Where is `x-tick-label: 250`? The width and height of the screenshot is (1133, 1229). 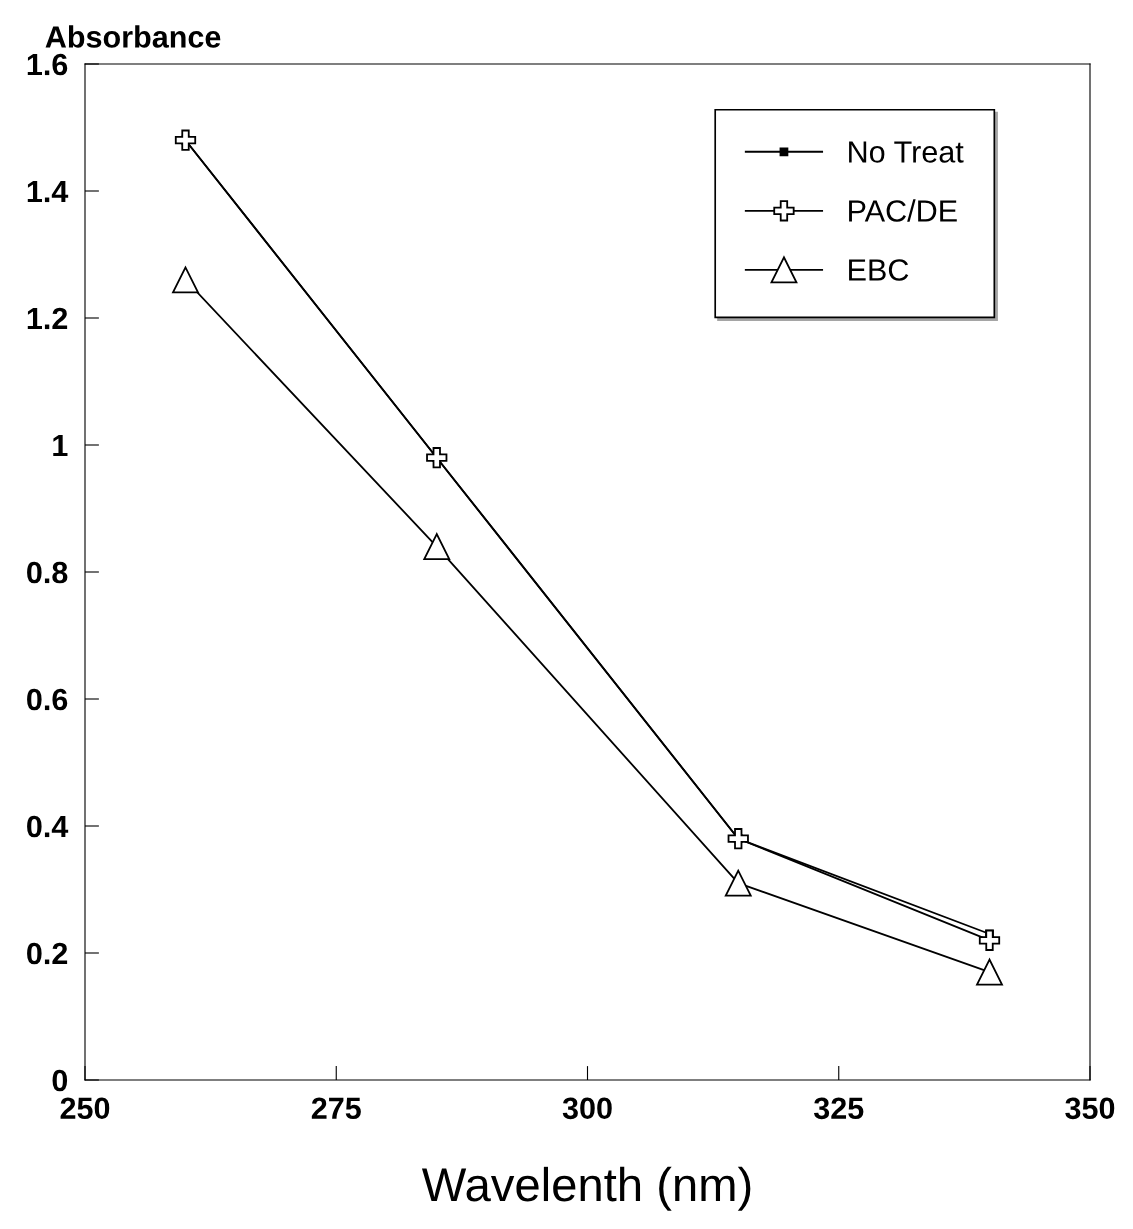
x-tick-label: 250 is located at coordinates (85, 1108).